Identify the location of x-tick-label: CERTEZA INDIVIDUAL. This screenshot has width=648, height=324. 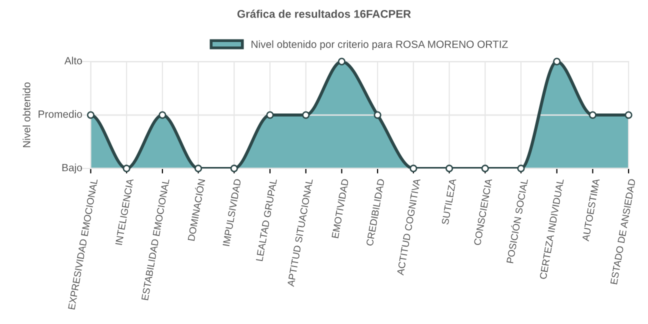
(551, 229).